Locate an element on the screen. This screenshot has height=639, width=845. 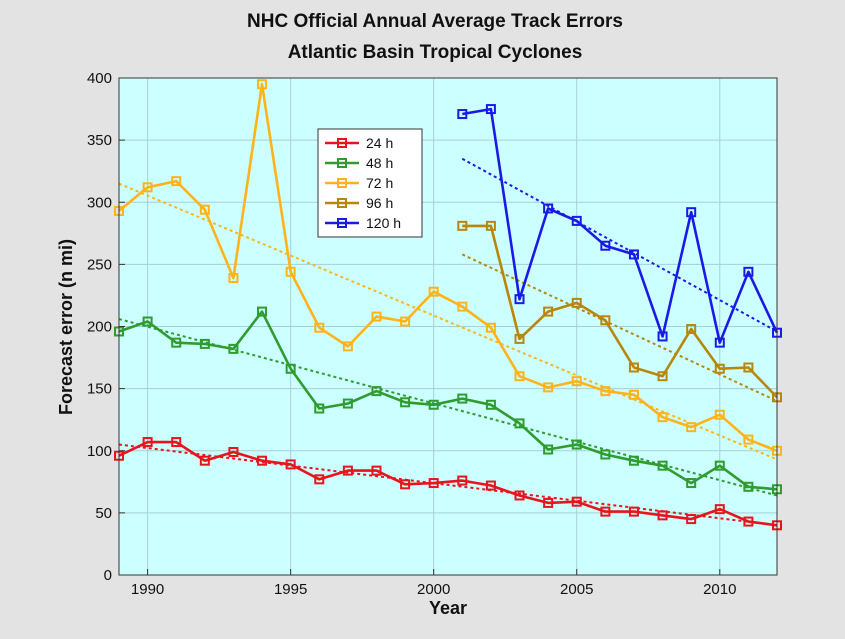
legend-label: 48 h is located at coordinates (379, 163).